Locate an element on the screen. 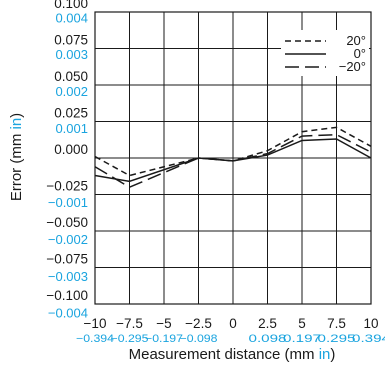 This screenshot has width=385, height=367. x-tick-label-mm: −7.5 is located at coordinates (129, 323).